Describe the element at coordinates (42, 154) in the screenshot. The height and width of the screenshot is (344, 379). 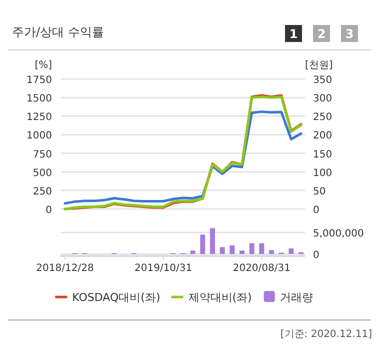
I see `y-tick-label: 750` at that location.